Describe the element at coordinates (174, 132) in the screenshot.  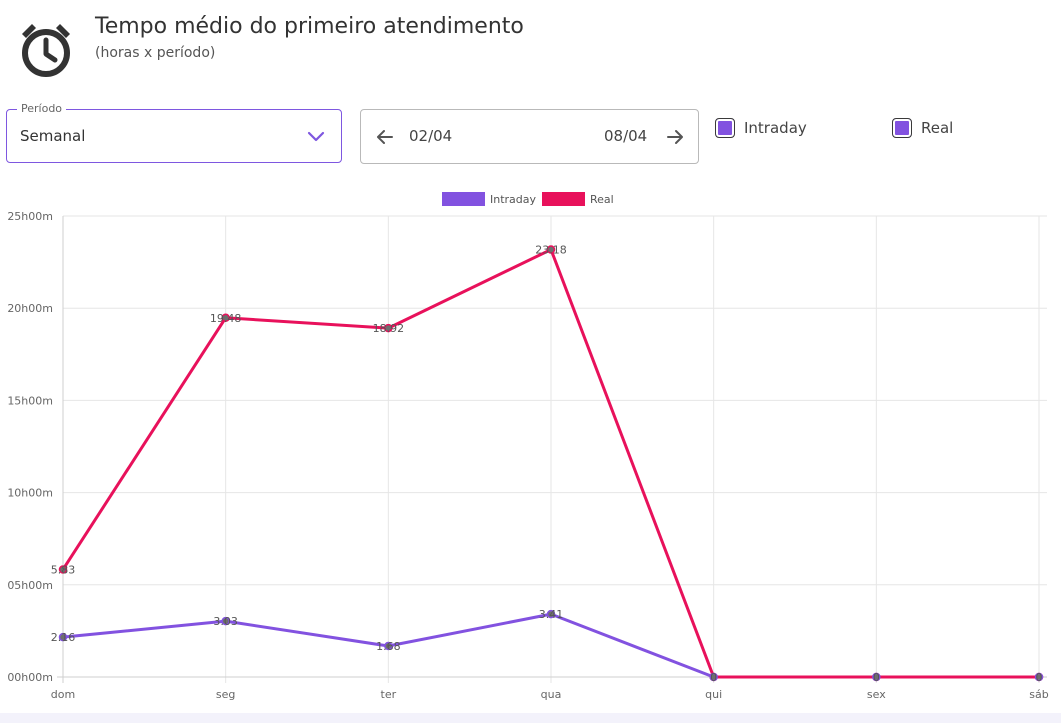
I see `period-select: Período Semanal` at that location.